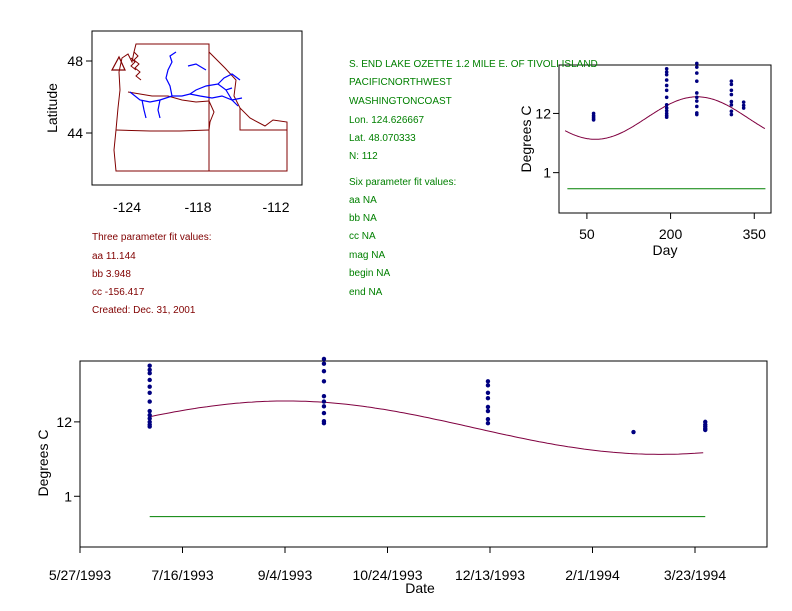  I want to click on date-x-tick-label: 5/27/1993, so click(80, 575).